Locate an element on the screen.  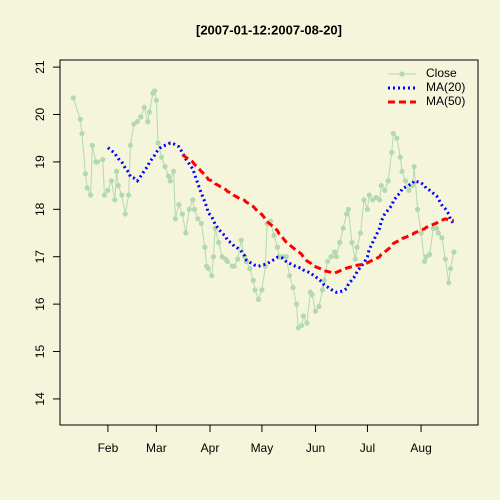
y-tick-label: 17 is located at coordinates (40, 257).